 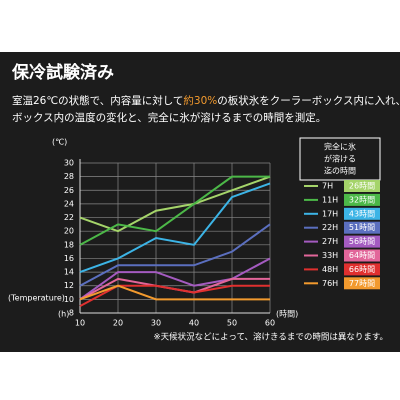 I want to click on legend-result: 77時間, so click(x=362, y=283).